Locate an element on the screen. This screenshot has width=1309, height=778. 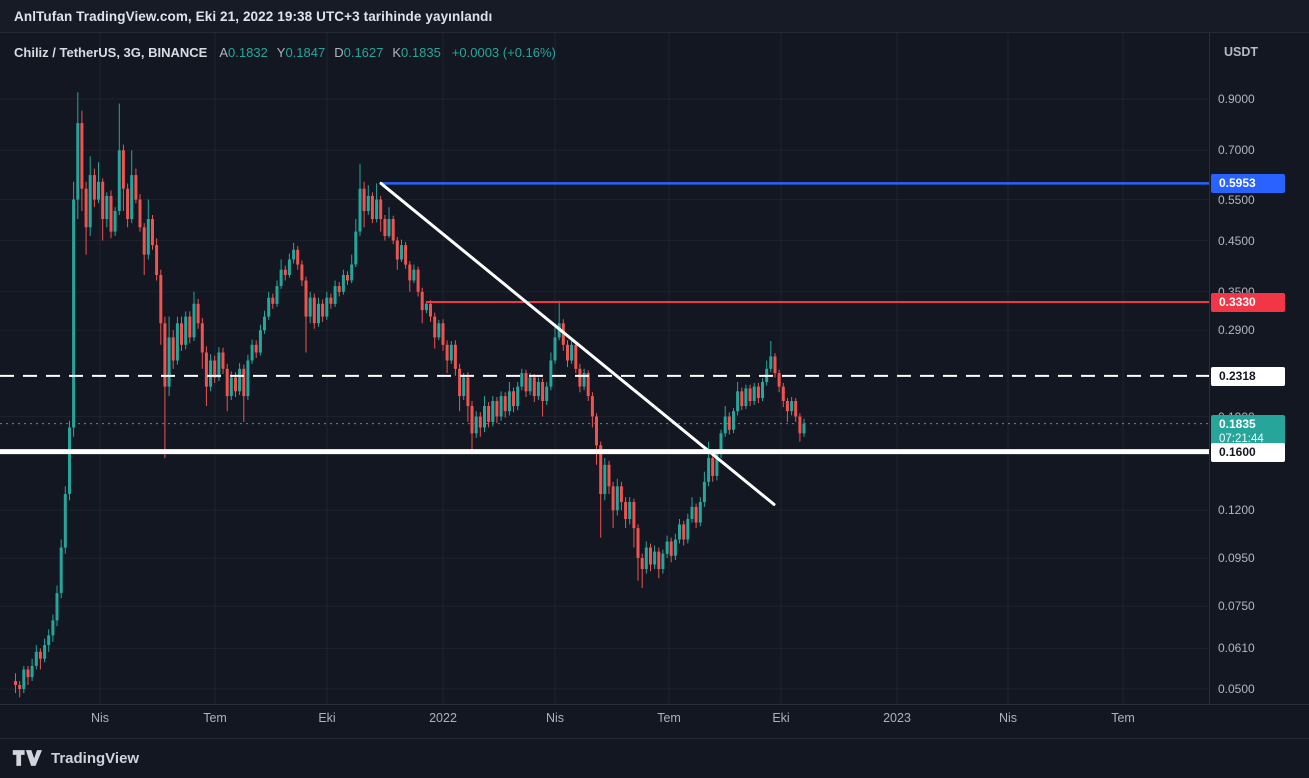
price-axis-label: 0.0610 is located at coordinates (1236, 648).